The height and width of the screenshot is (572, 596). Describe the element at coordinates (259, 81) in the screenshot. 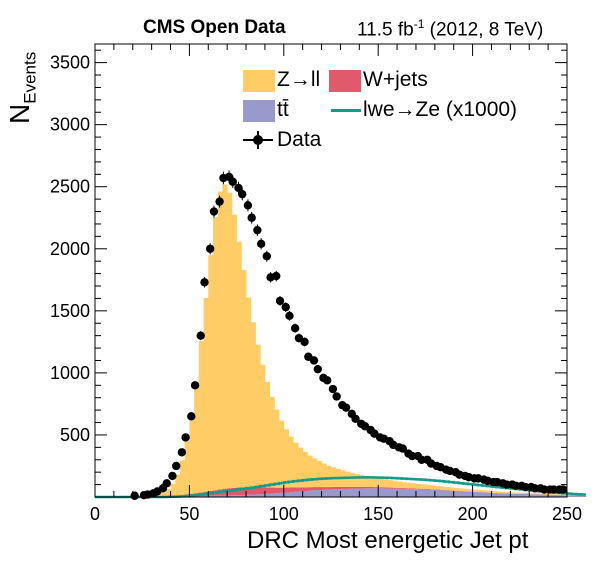

I see `legend-swatch-zll` at that location.